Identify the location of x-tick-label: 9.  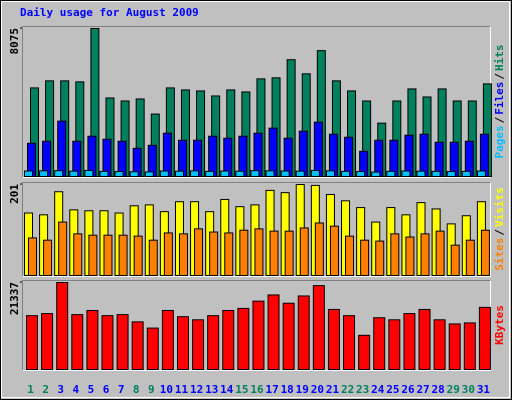
(151, 389).